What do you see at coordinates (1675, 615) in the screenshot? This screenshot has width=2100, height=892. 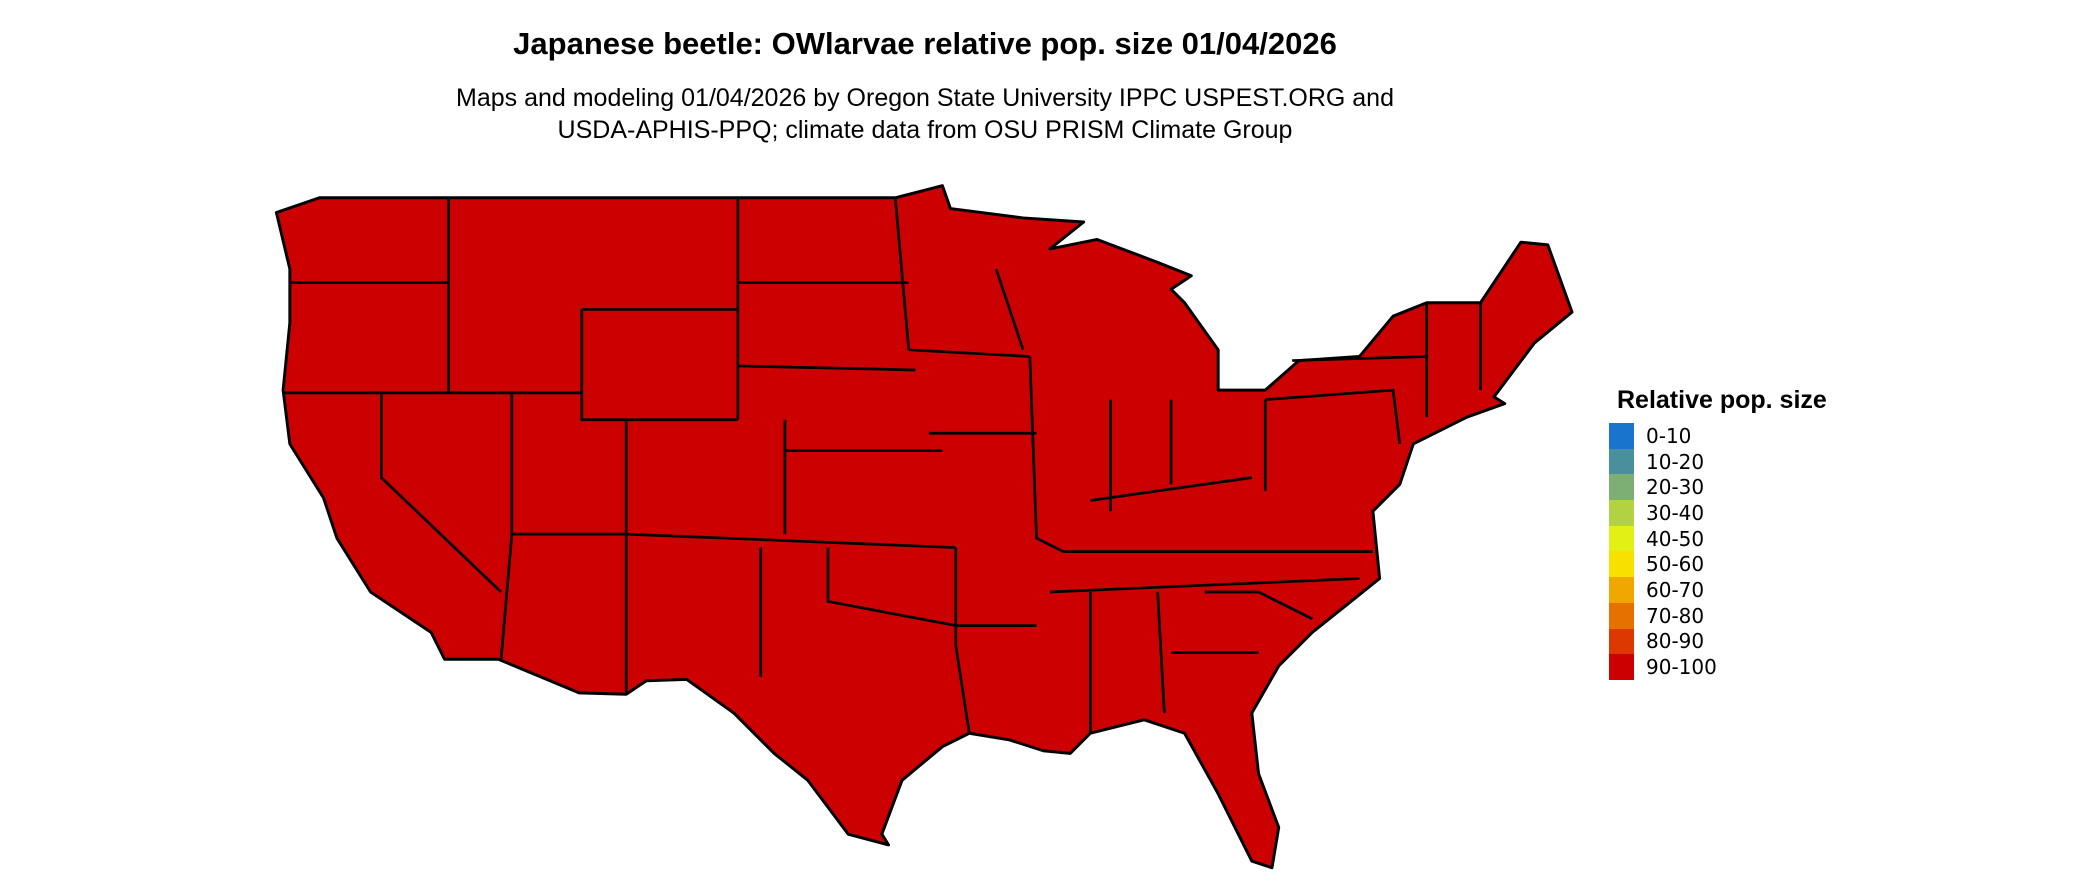 I see `legend-label: 70-80` at bounding box center [1675, 615].